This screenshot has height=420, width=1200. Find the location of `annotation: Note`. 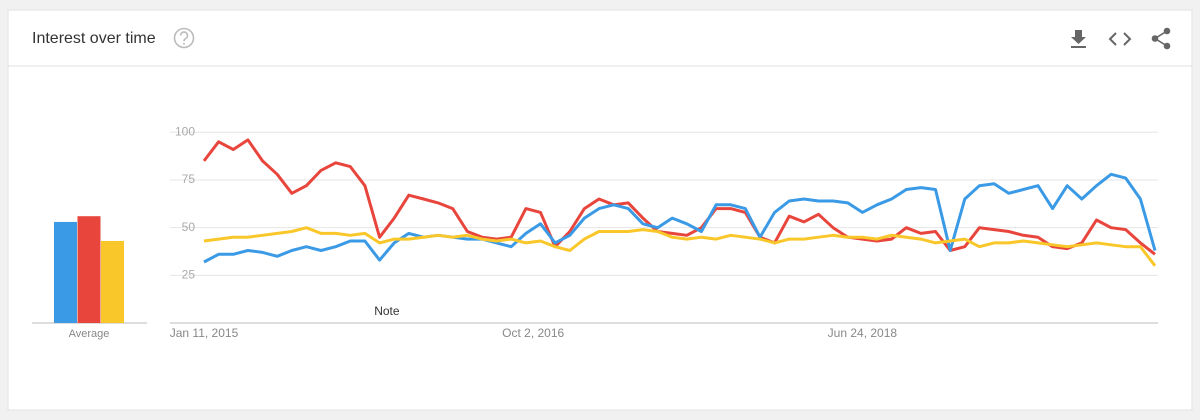

annotation: Note is located at coordinates (387, 311).